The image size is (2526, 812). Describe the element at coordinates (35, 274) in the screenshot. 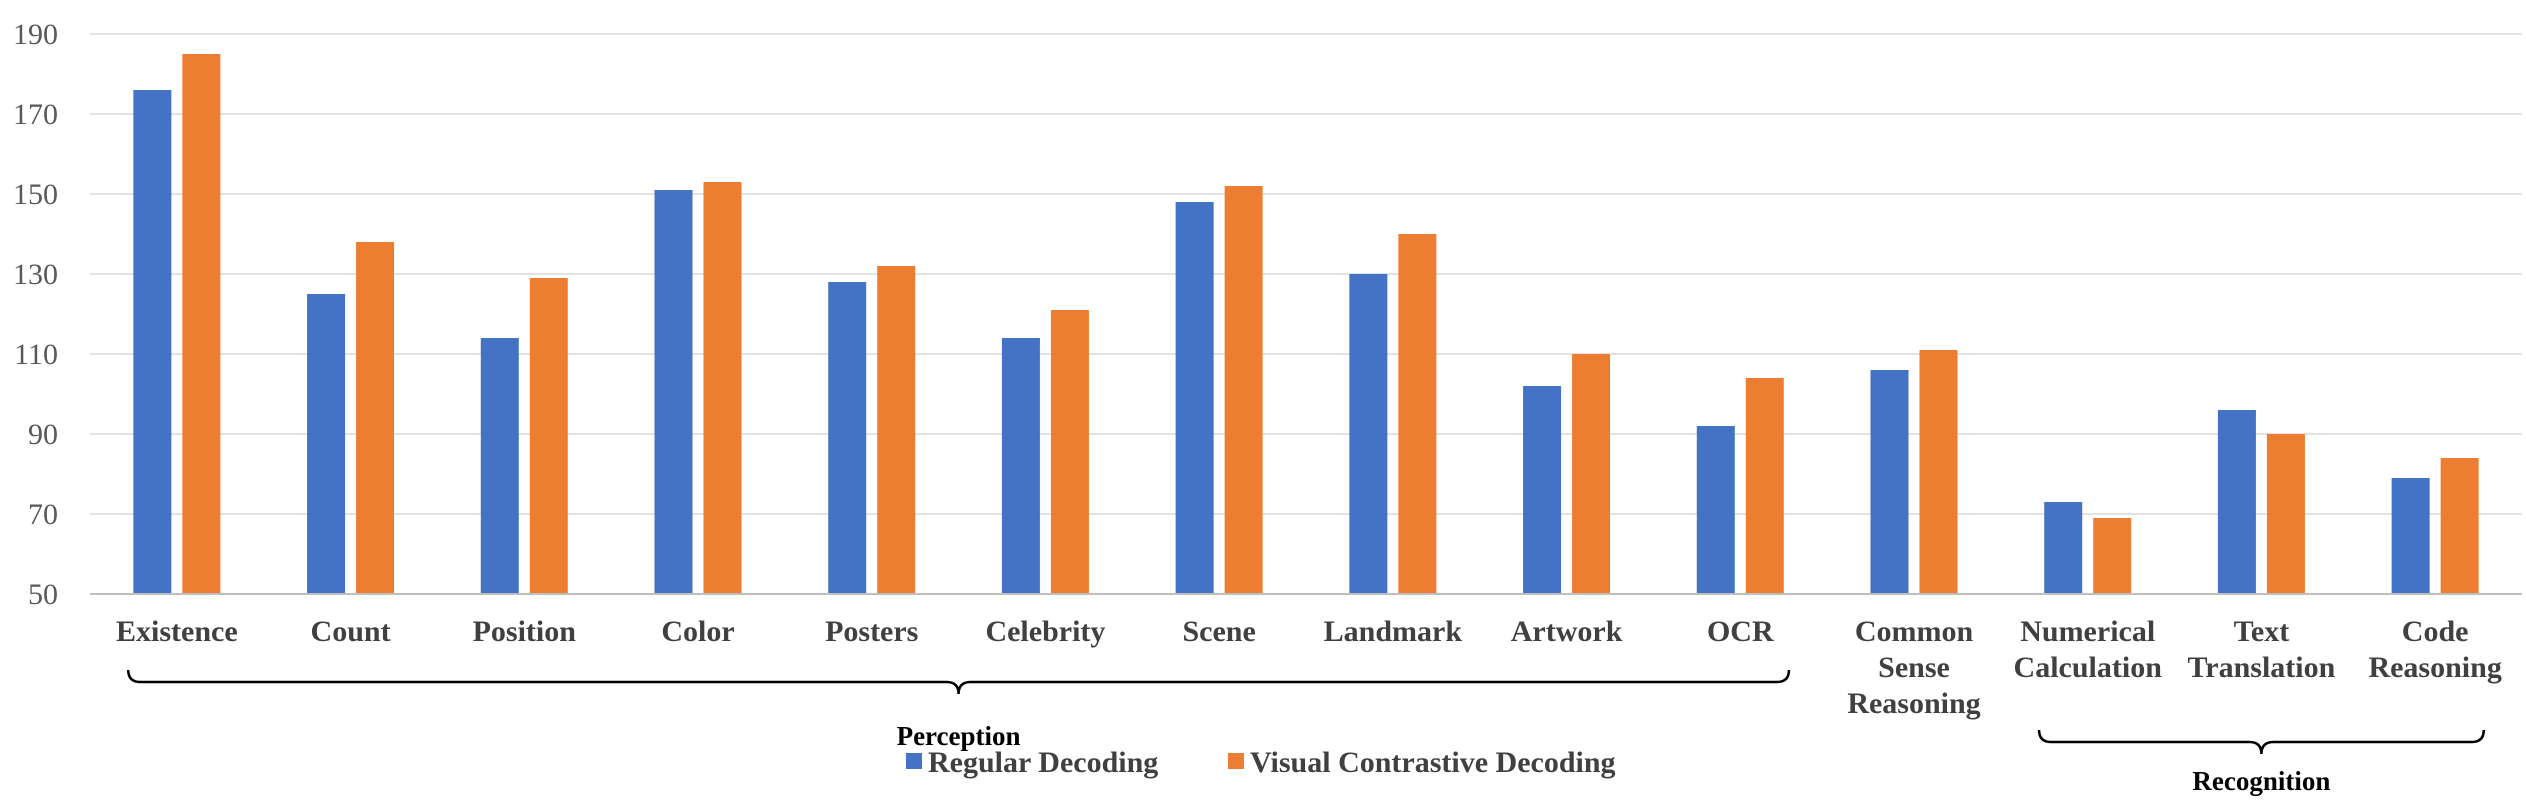

I see `y-tick-label: 130` at that location.